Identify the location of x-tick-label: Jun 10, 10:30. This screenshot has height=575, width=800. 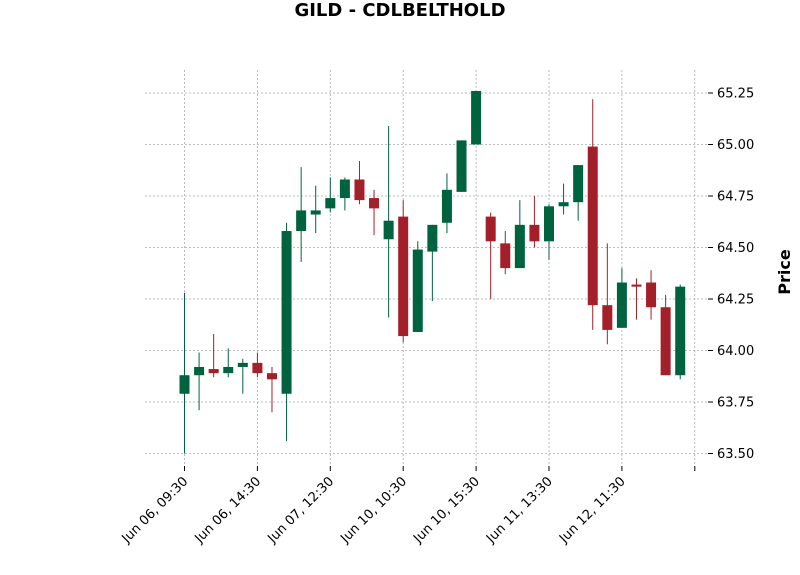
(373, 510).